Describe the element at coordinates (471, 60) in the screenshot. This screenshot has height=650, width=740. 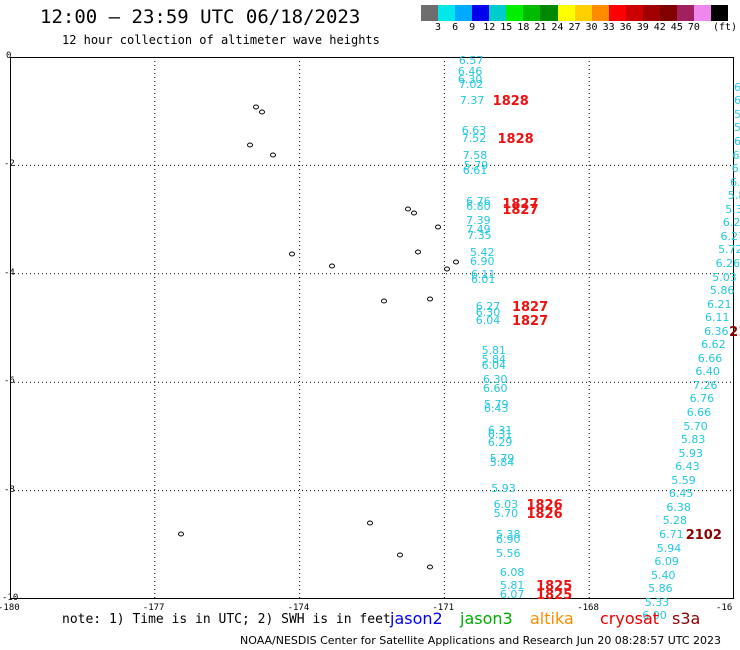
I see `wave-height-label: 6.57` at that location.